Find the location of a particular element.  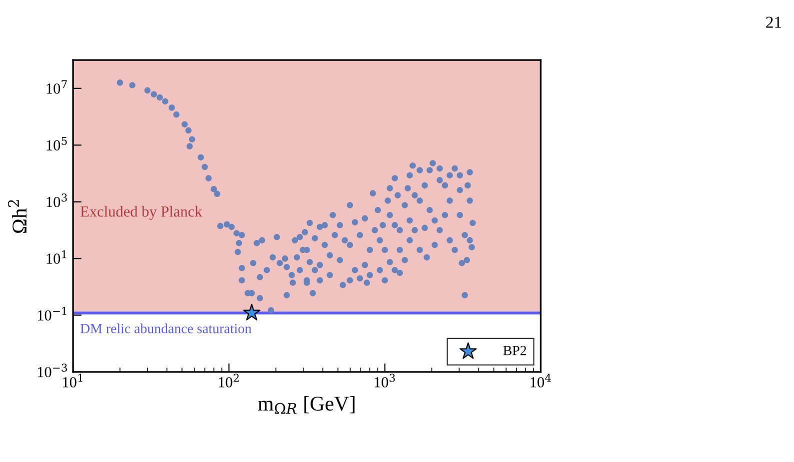

y-tick-label: 10$^{7}$ is located at coordinates (56, 87).